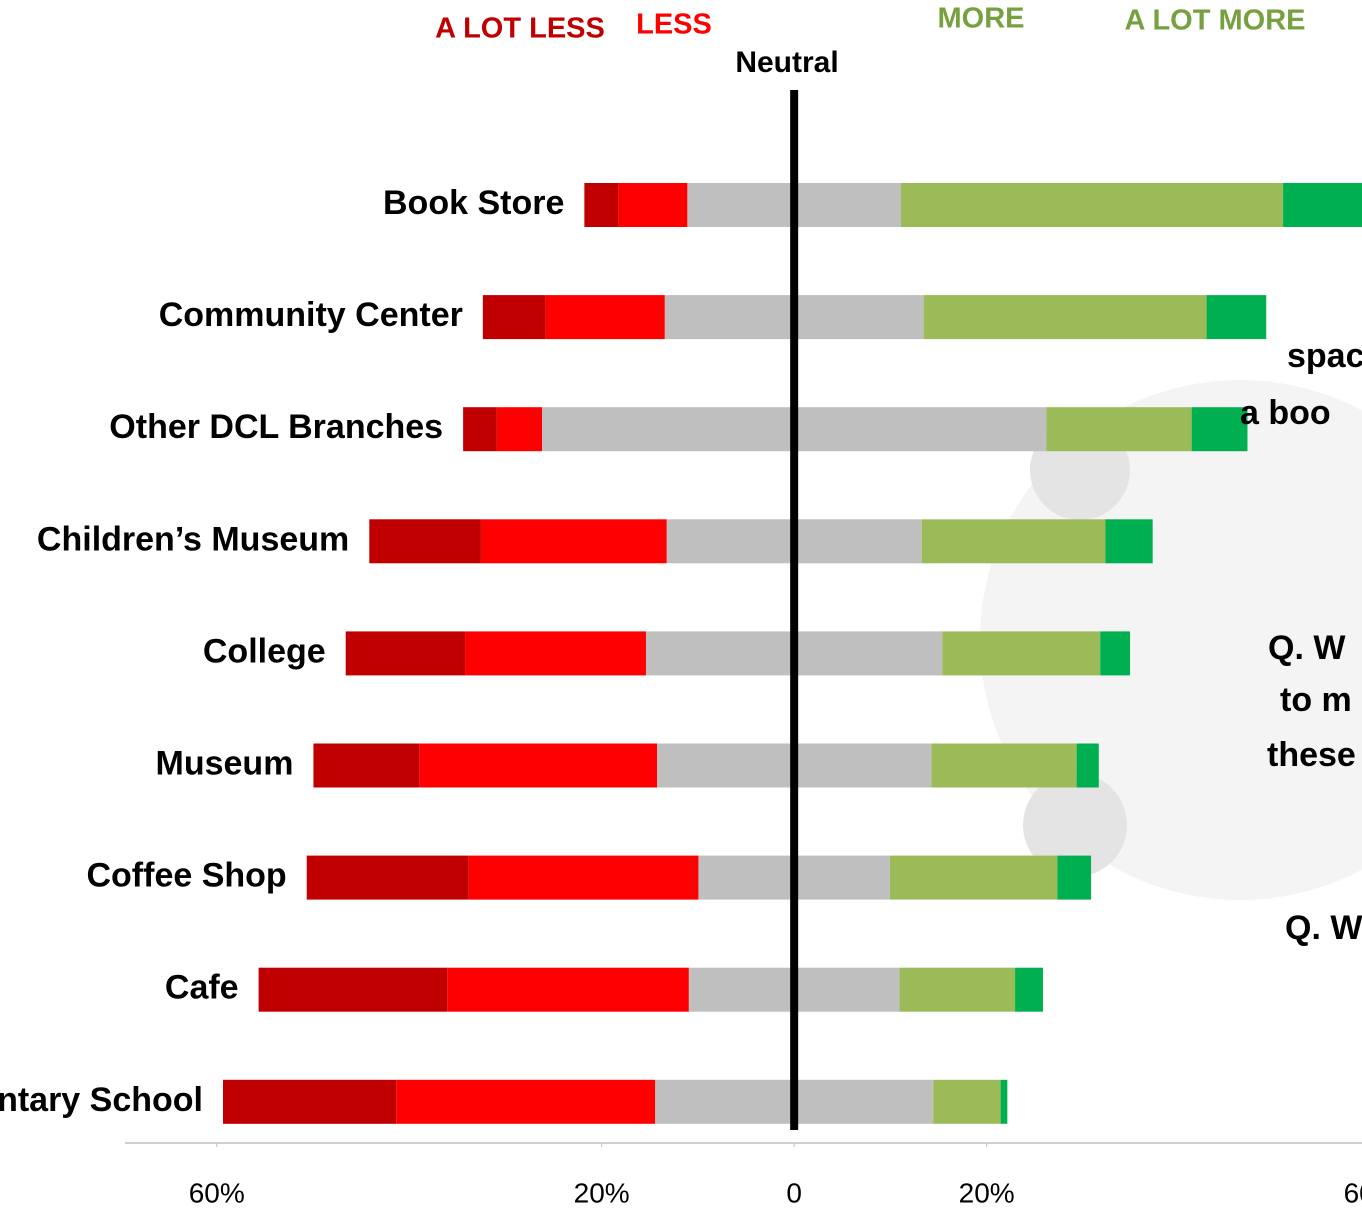 The width and height of the screenshot is (1362, 1213). Describe the element at coordinates (1075, 825) in the screenshot. I see `watermark` at that location.